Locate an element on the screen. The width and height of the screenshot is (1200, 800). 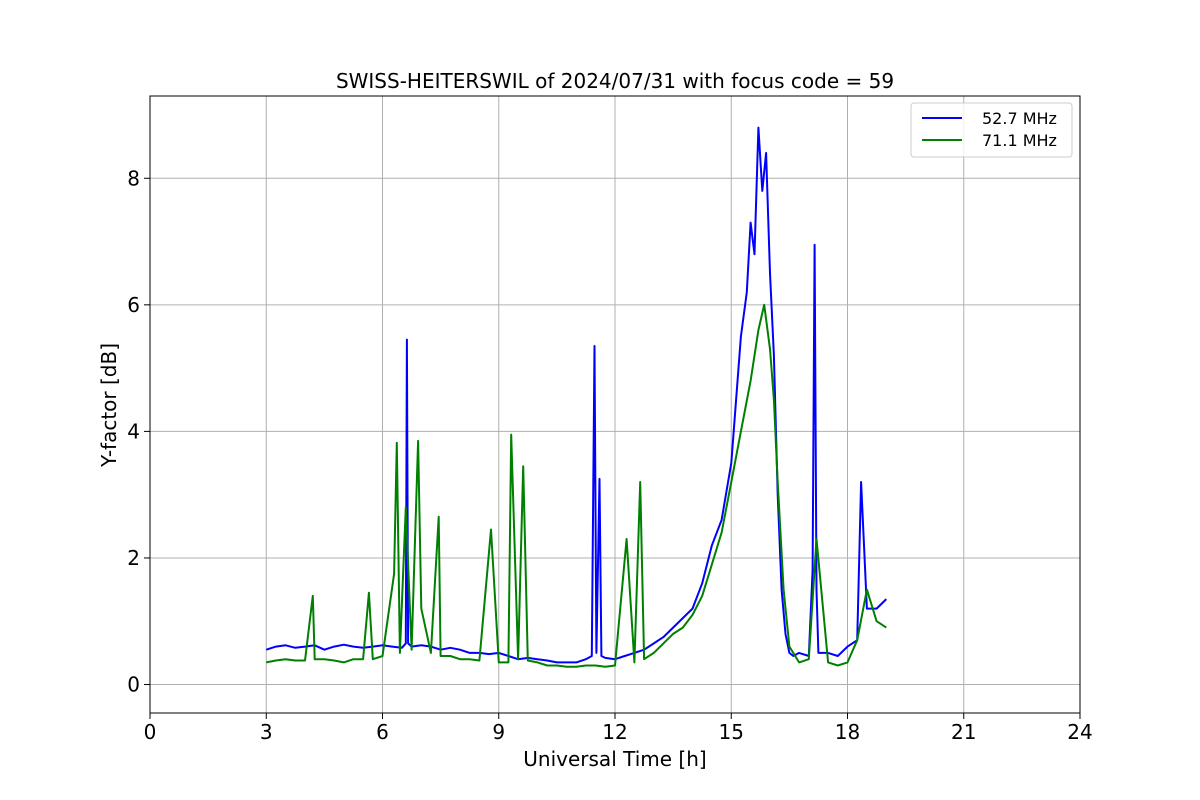
x-tick-label: 21 is located at coordinates (963, 732).